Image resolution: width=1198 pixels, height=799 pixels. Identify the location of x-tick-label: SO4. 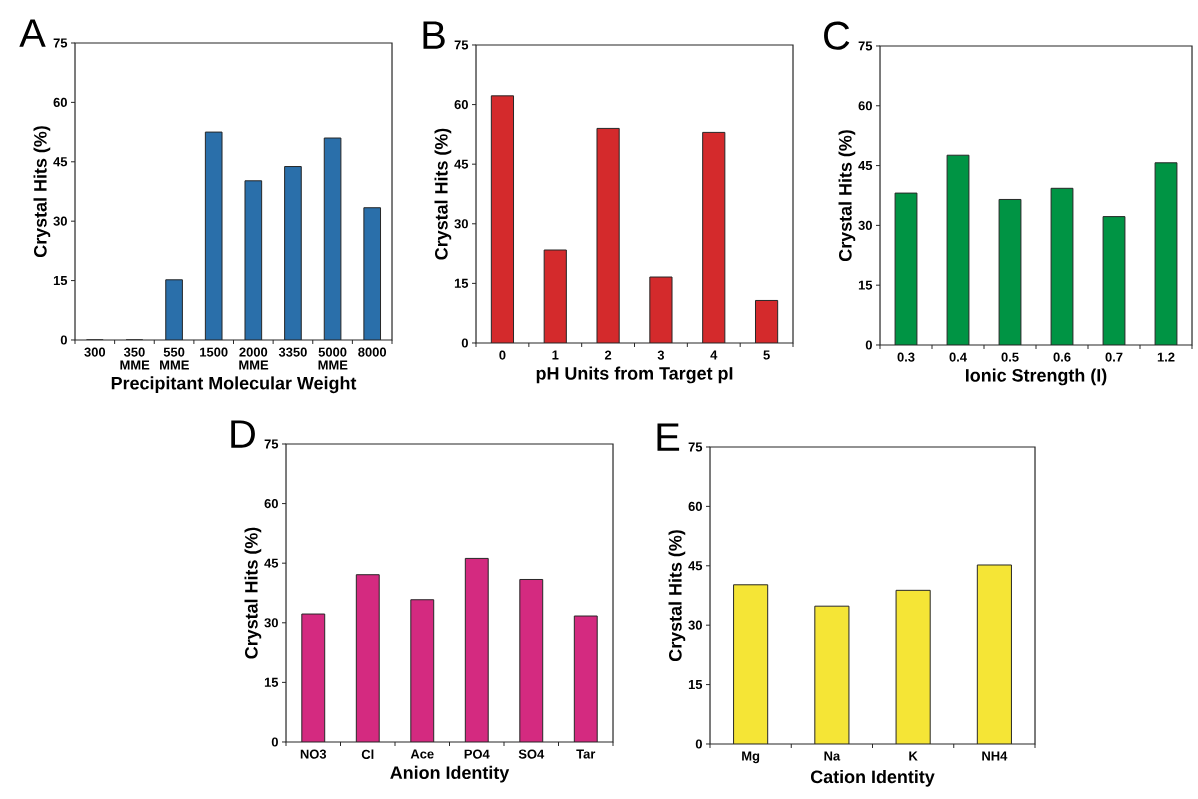
(531, 754).